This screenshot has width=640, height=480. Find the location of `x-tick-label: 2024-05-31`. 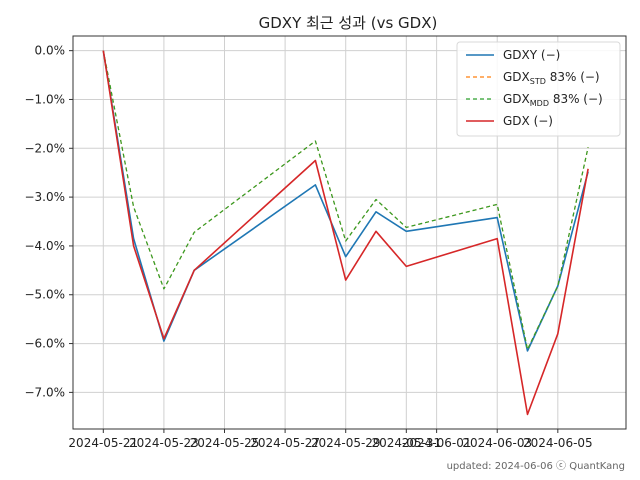

x-tick-label: 2024-05-31 is located at coordinates (406, 443).